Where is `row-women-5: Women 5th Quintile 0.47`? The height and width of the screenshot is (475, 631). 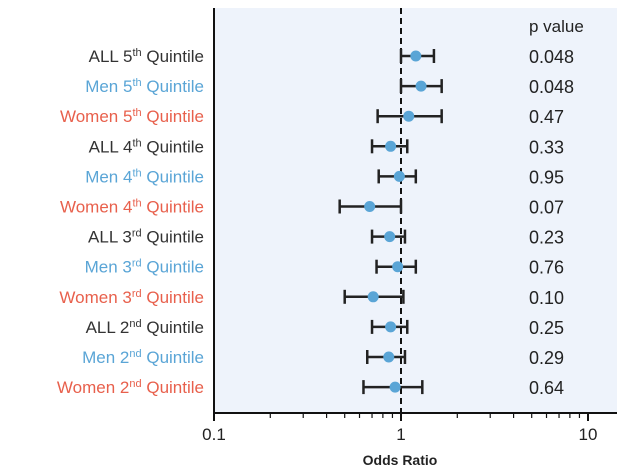 row-women-5: Women 5th Quintile 0.47 is located at coordinates (312, 117).